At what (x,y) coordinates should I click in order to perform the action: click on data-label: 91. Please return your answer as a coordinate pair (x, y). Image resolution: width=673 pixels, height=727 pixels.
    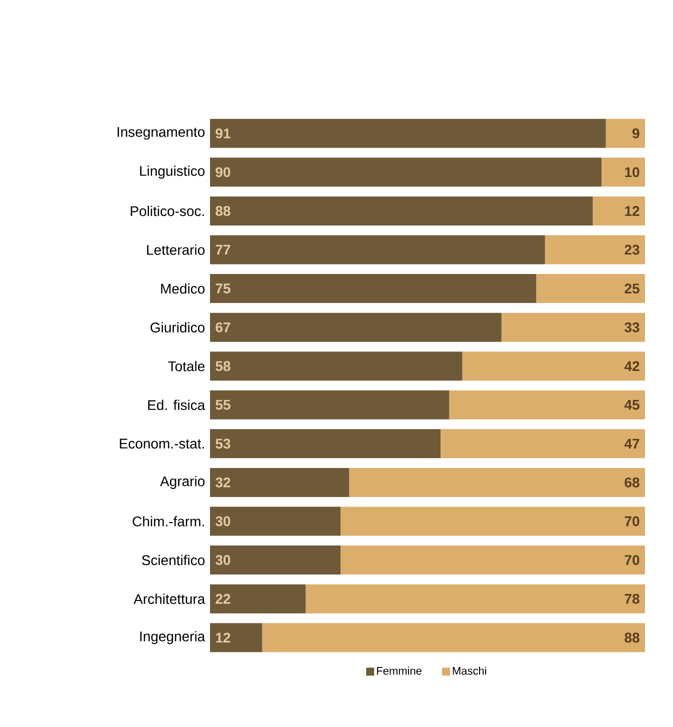
    Looking at the image, I should click on (223, 133).